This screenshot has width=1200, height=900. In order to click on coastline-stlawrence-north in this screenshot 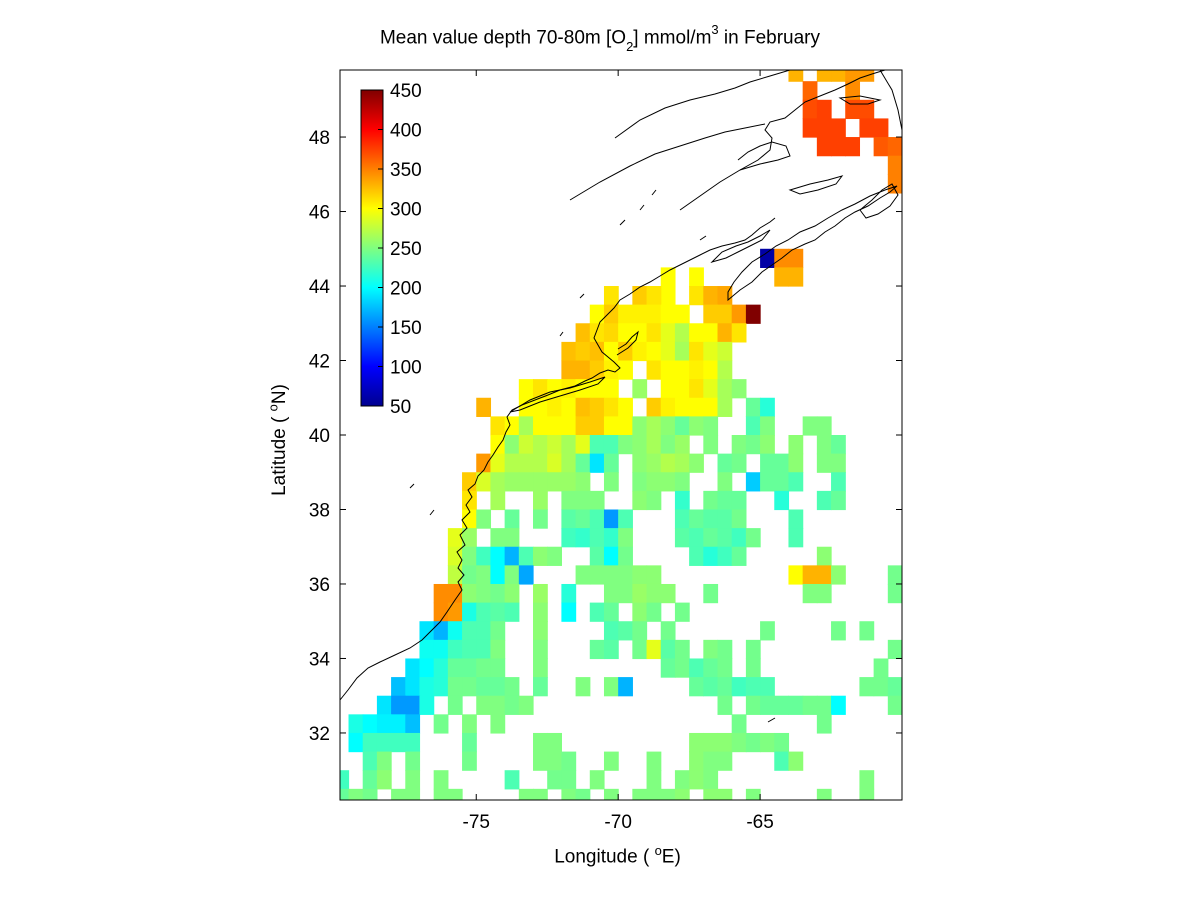, I will do `click(702, 104)`.